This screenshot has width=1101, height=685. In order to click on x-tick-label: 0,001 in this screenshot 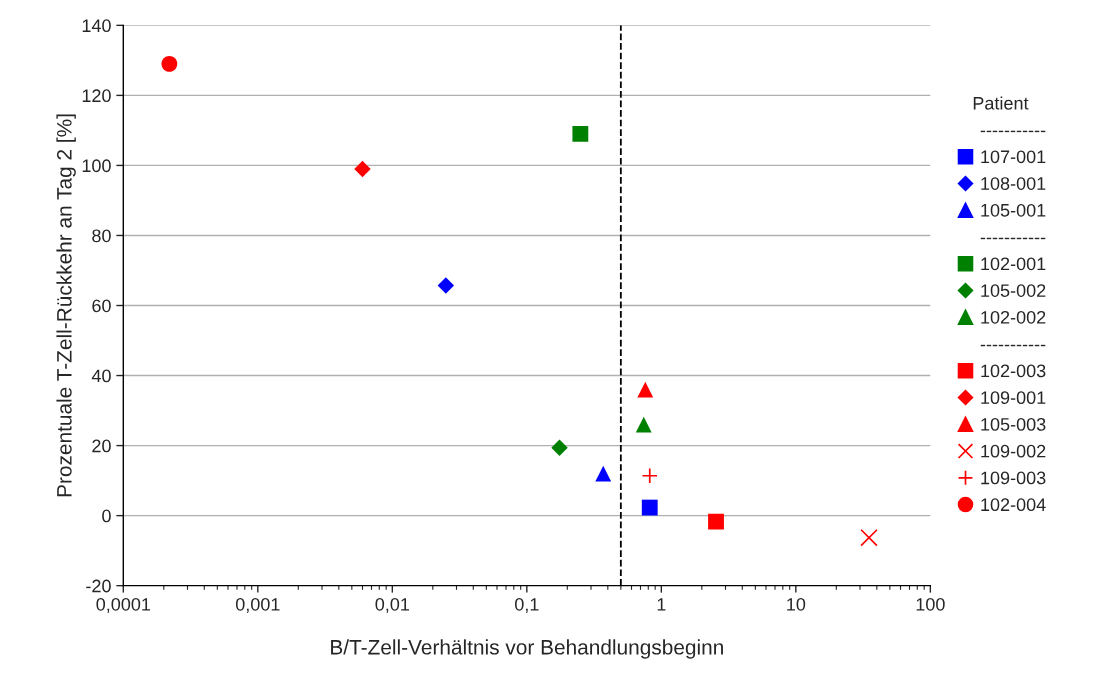, I will do `click(257, 605)`.